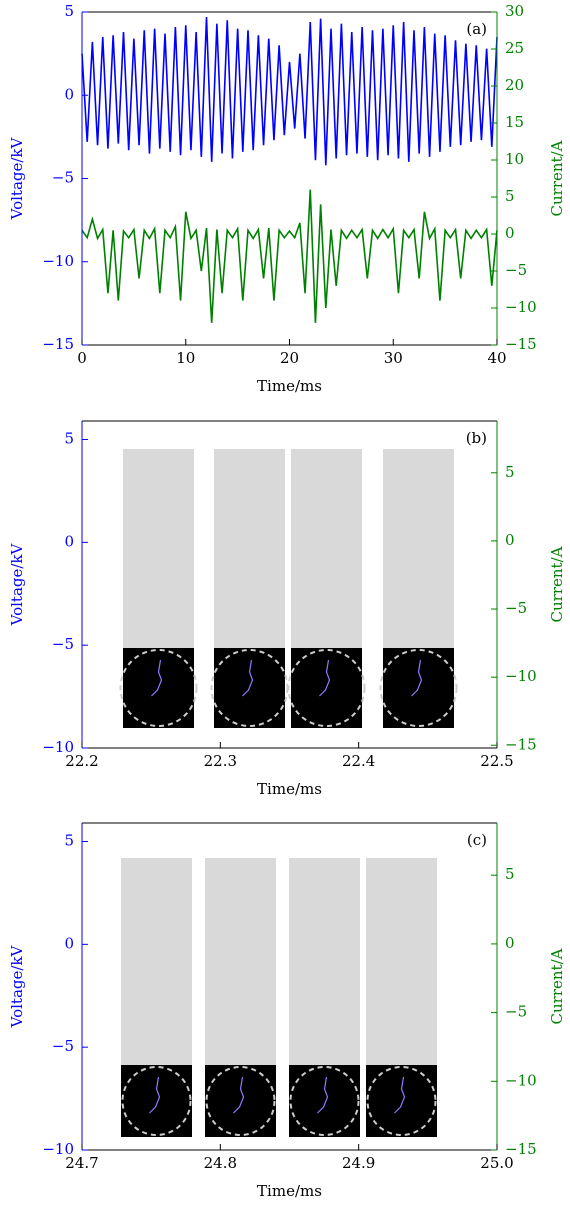  I want to click on x-tick-label: 24.7, so click(81, 1163).